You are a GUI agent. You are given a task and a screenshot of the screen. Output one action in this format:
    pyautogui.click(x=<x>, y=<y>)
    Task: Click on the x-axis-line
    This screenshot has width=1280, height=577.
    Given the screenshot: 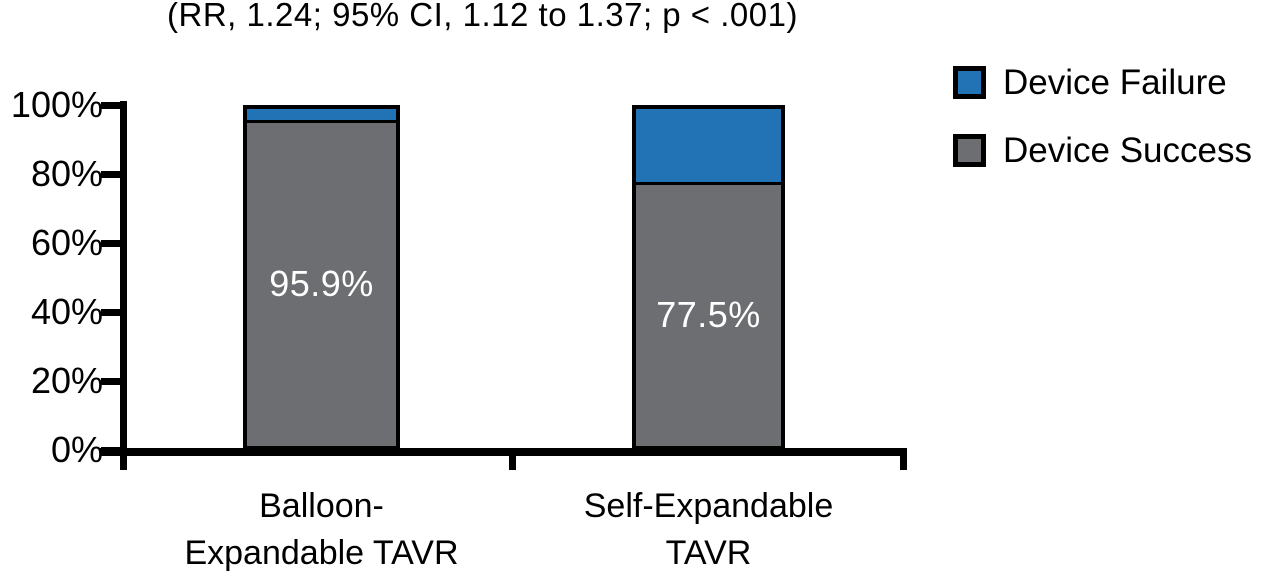 What is the action you would take?
    pyautogui.click(x=503, y=452)
    